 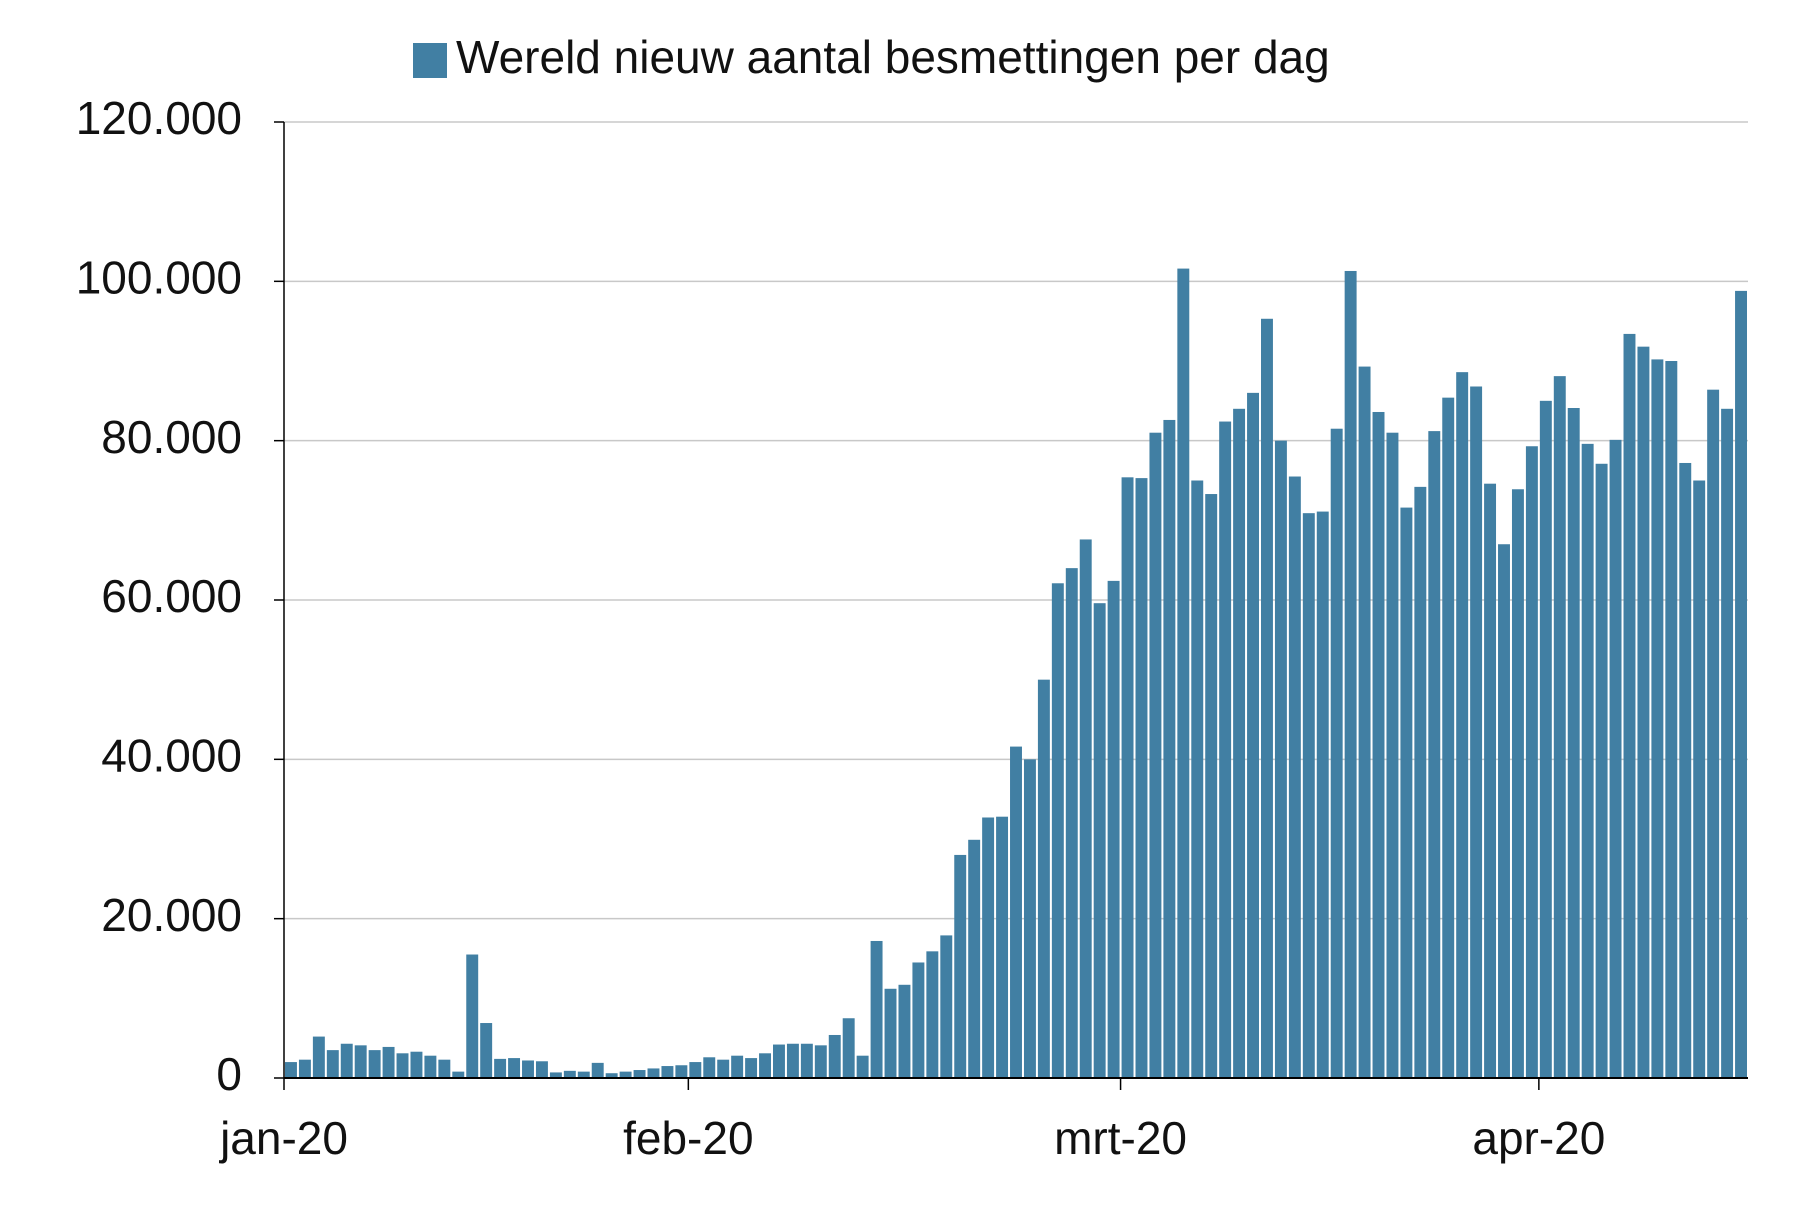 I want to click on y-tick-label: 120.000, so click(x=159, y=118).